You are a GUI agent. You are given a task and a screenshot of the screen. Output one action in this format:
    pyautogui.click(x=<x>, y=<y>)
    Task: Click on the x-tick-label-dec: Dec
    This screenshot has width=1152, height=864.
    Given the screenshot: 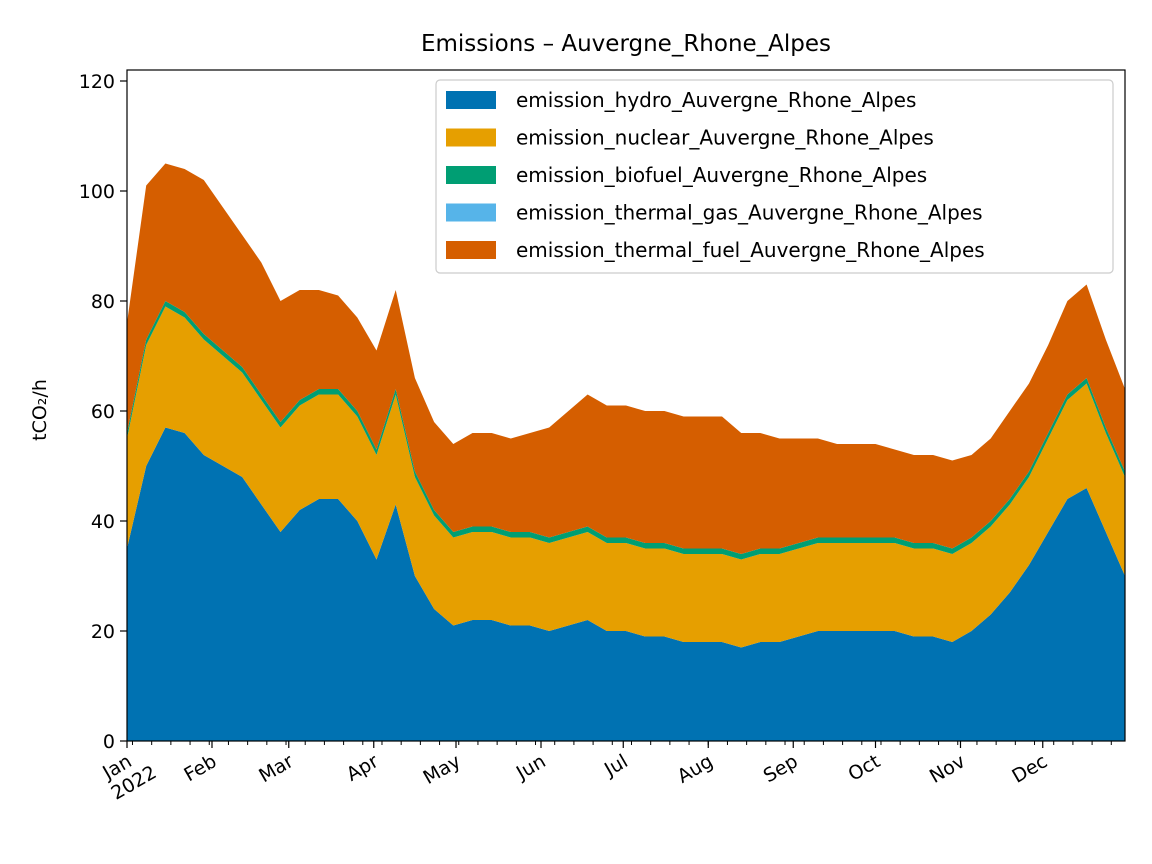 What is the action you would take?
    pyautogui.click(x=1029, y=768)
    